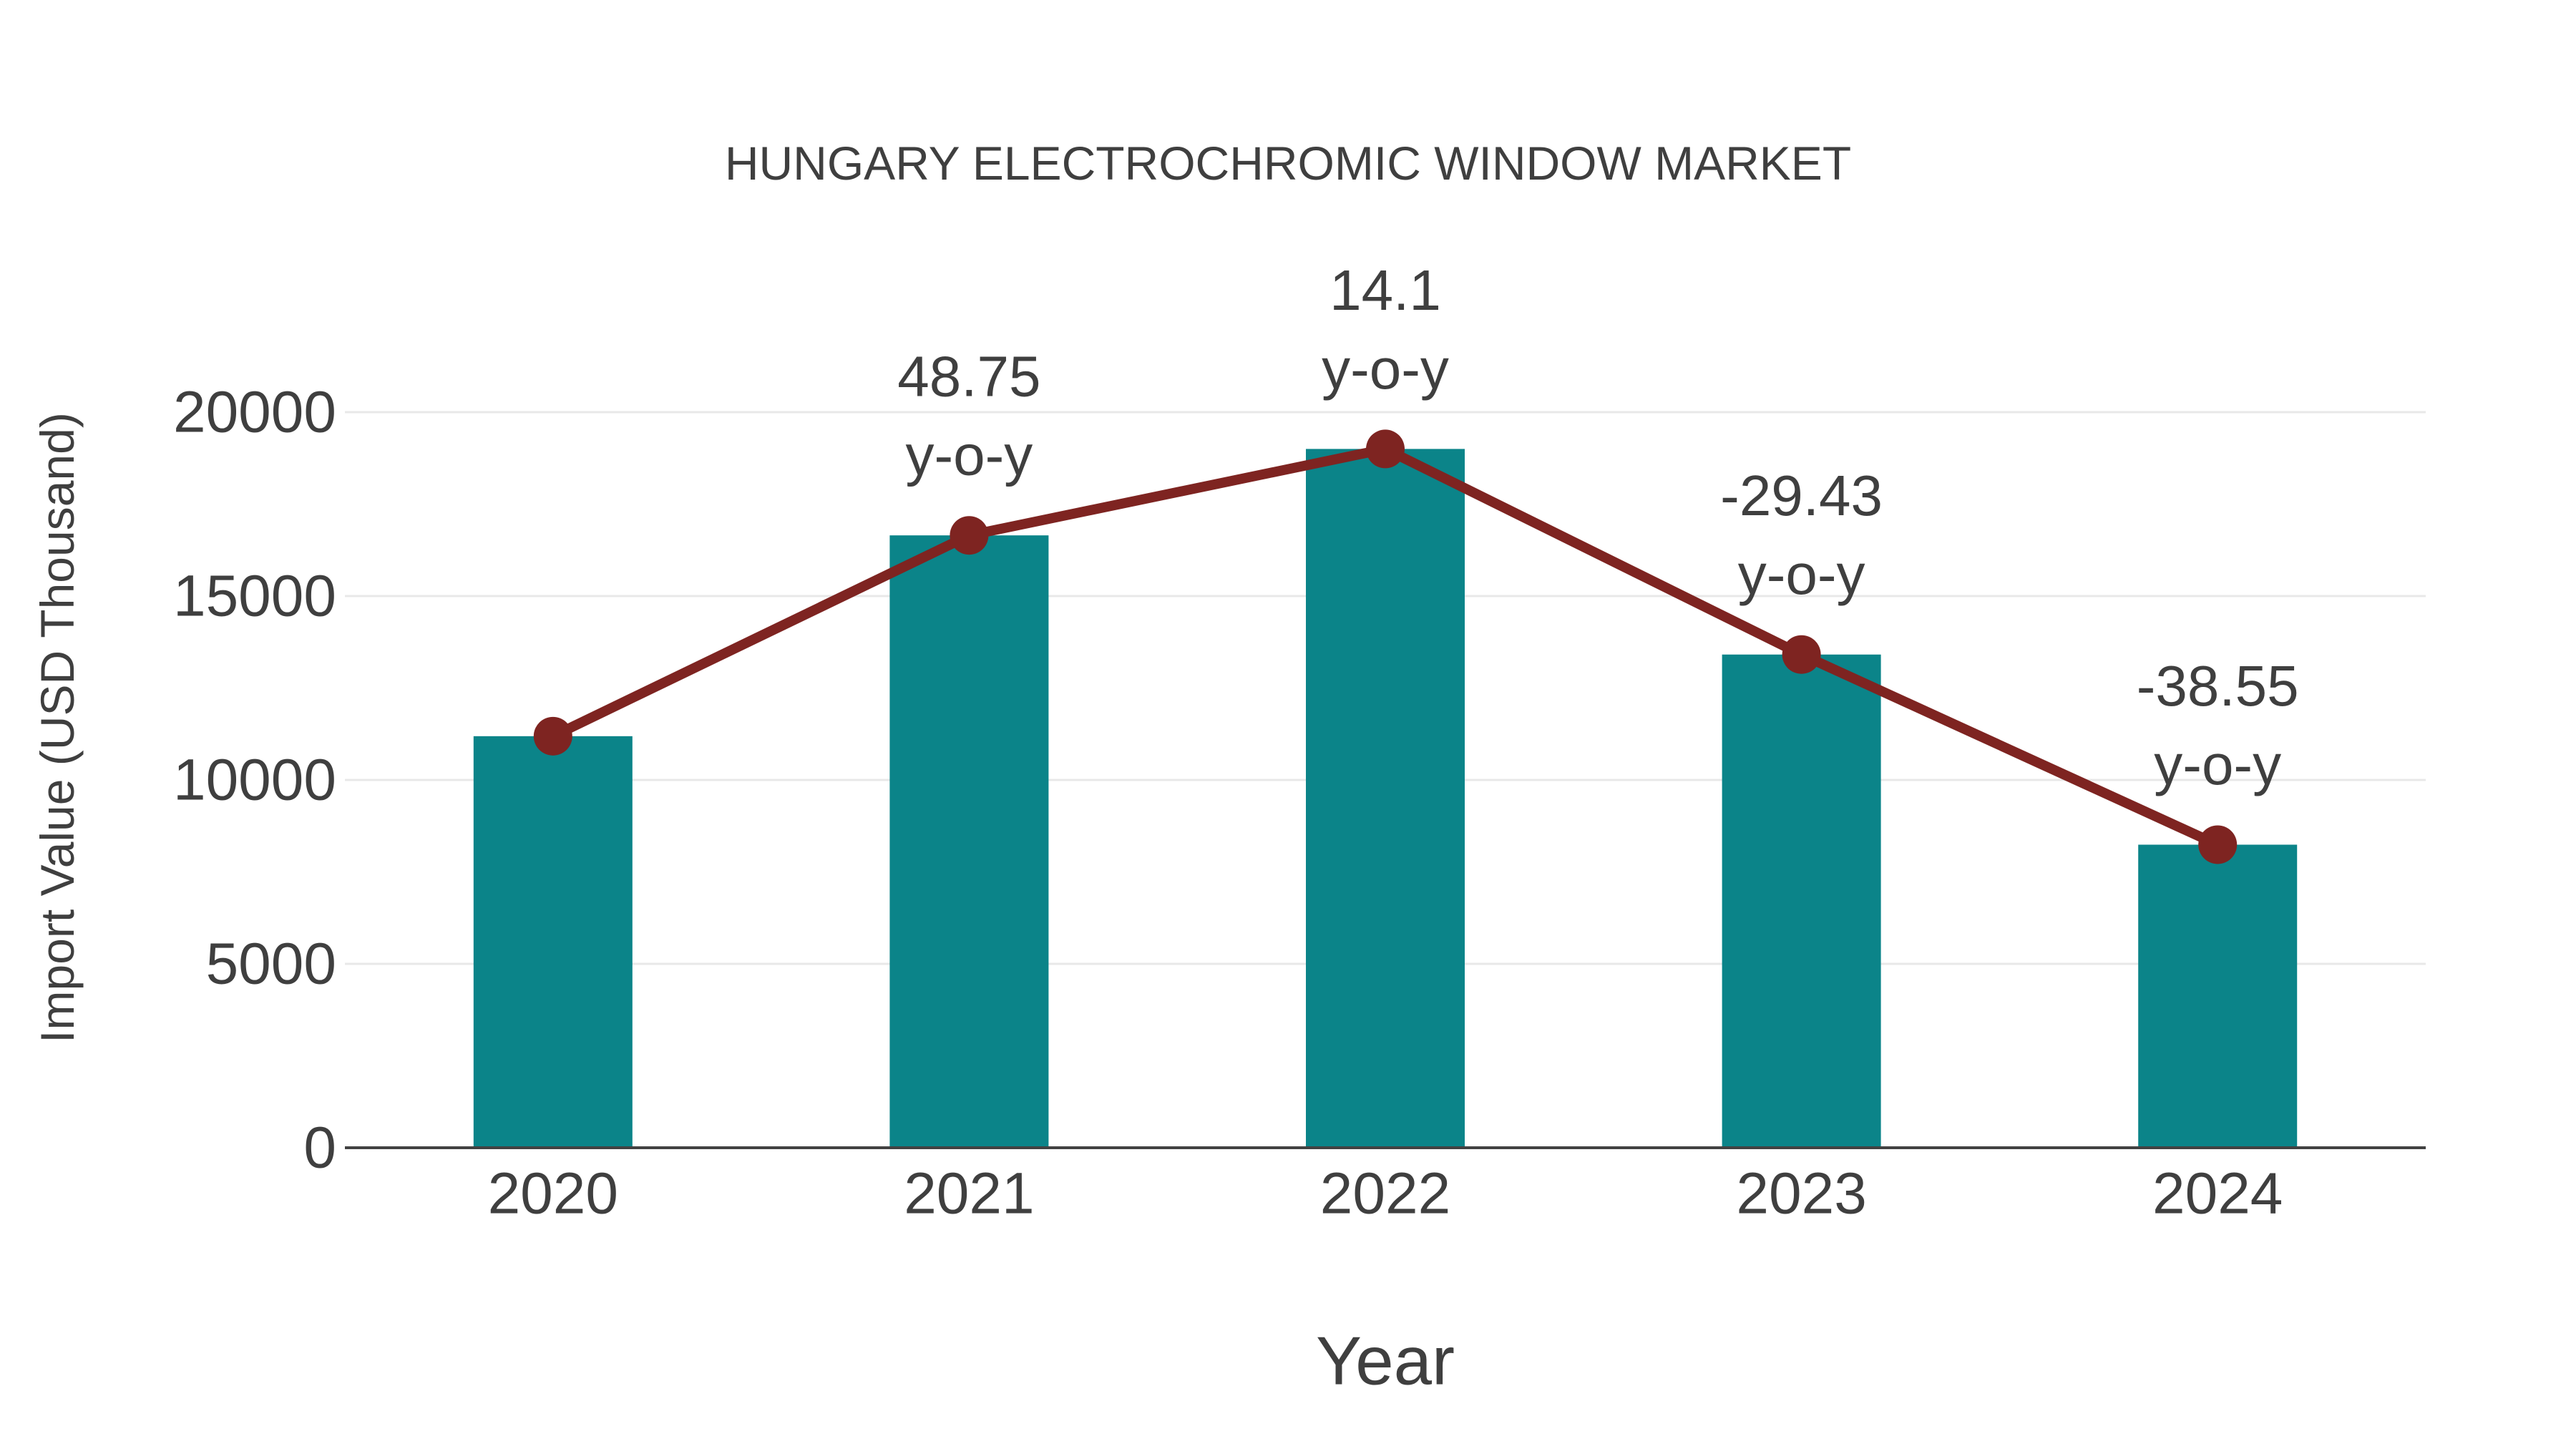 This screenshot has width=2576, height=1449. Describe the element at coordinates (254, 780) in the screenshot. I see `y-tick-label-10000: 10000` at that location.